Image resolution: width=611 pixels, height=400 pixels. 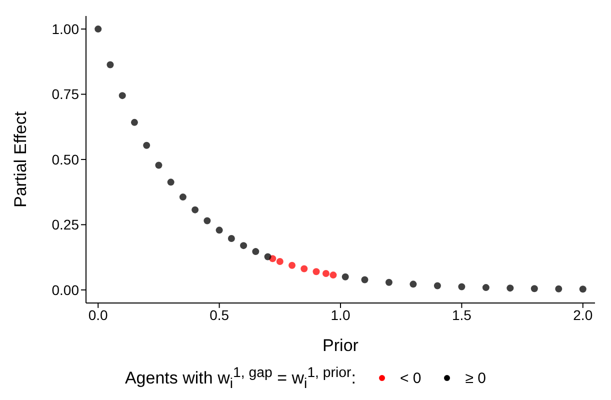 I want to click on y-tick-label: 0.25, so click(x=66, y=224).